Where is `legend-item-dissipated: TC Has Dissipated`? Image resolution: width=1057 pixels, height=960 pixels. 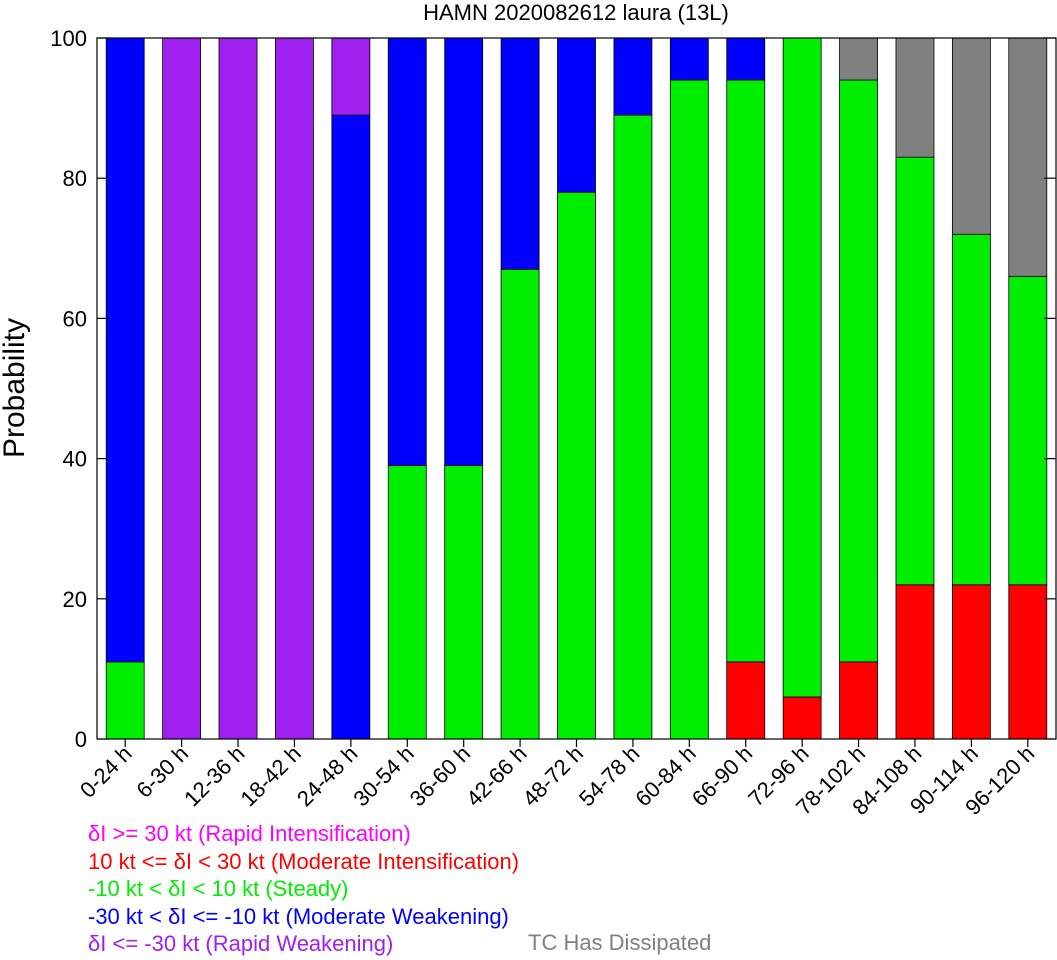
legend-item-dissipated: TC Has Dissipated is located at coordinates (620, 942).